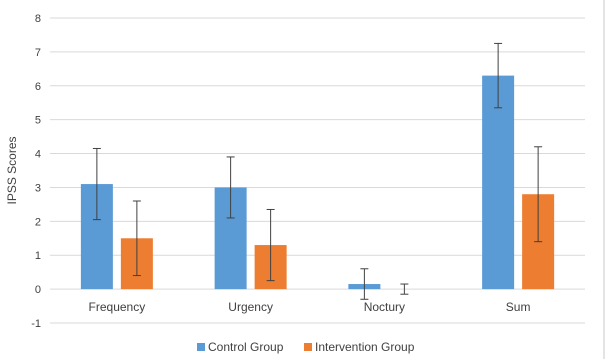 This screenshot has width=607, height=359. I want to click on x-category-label: Frequency, so click(117, 307).